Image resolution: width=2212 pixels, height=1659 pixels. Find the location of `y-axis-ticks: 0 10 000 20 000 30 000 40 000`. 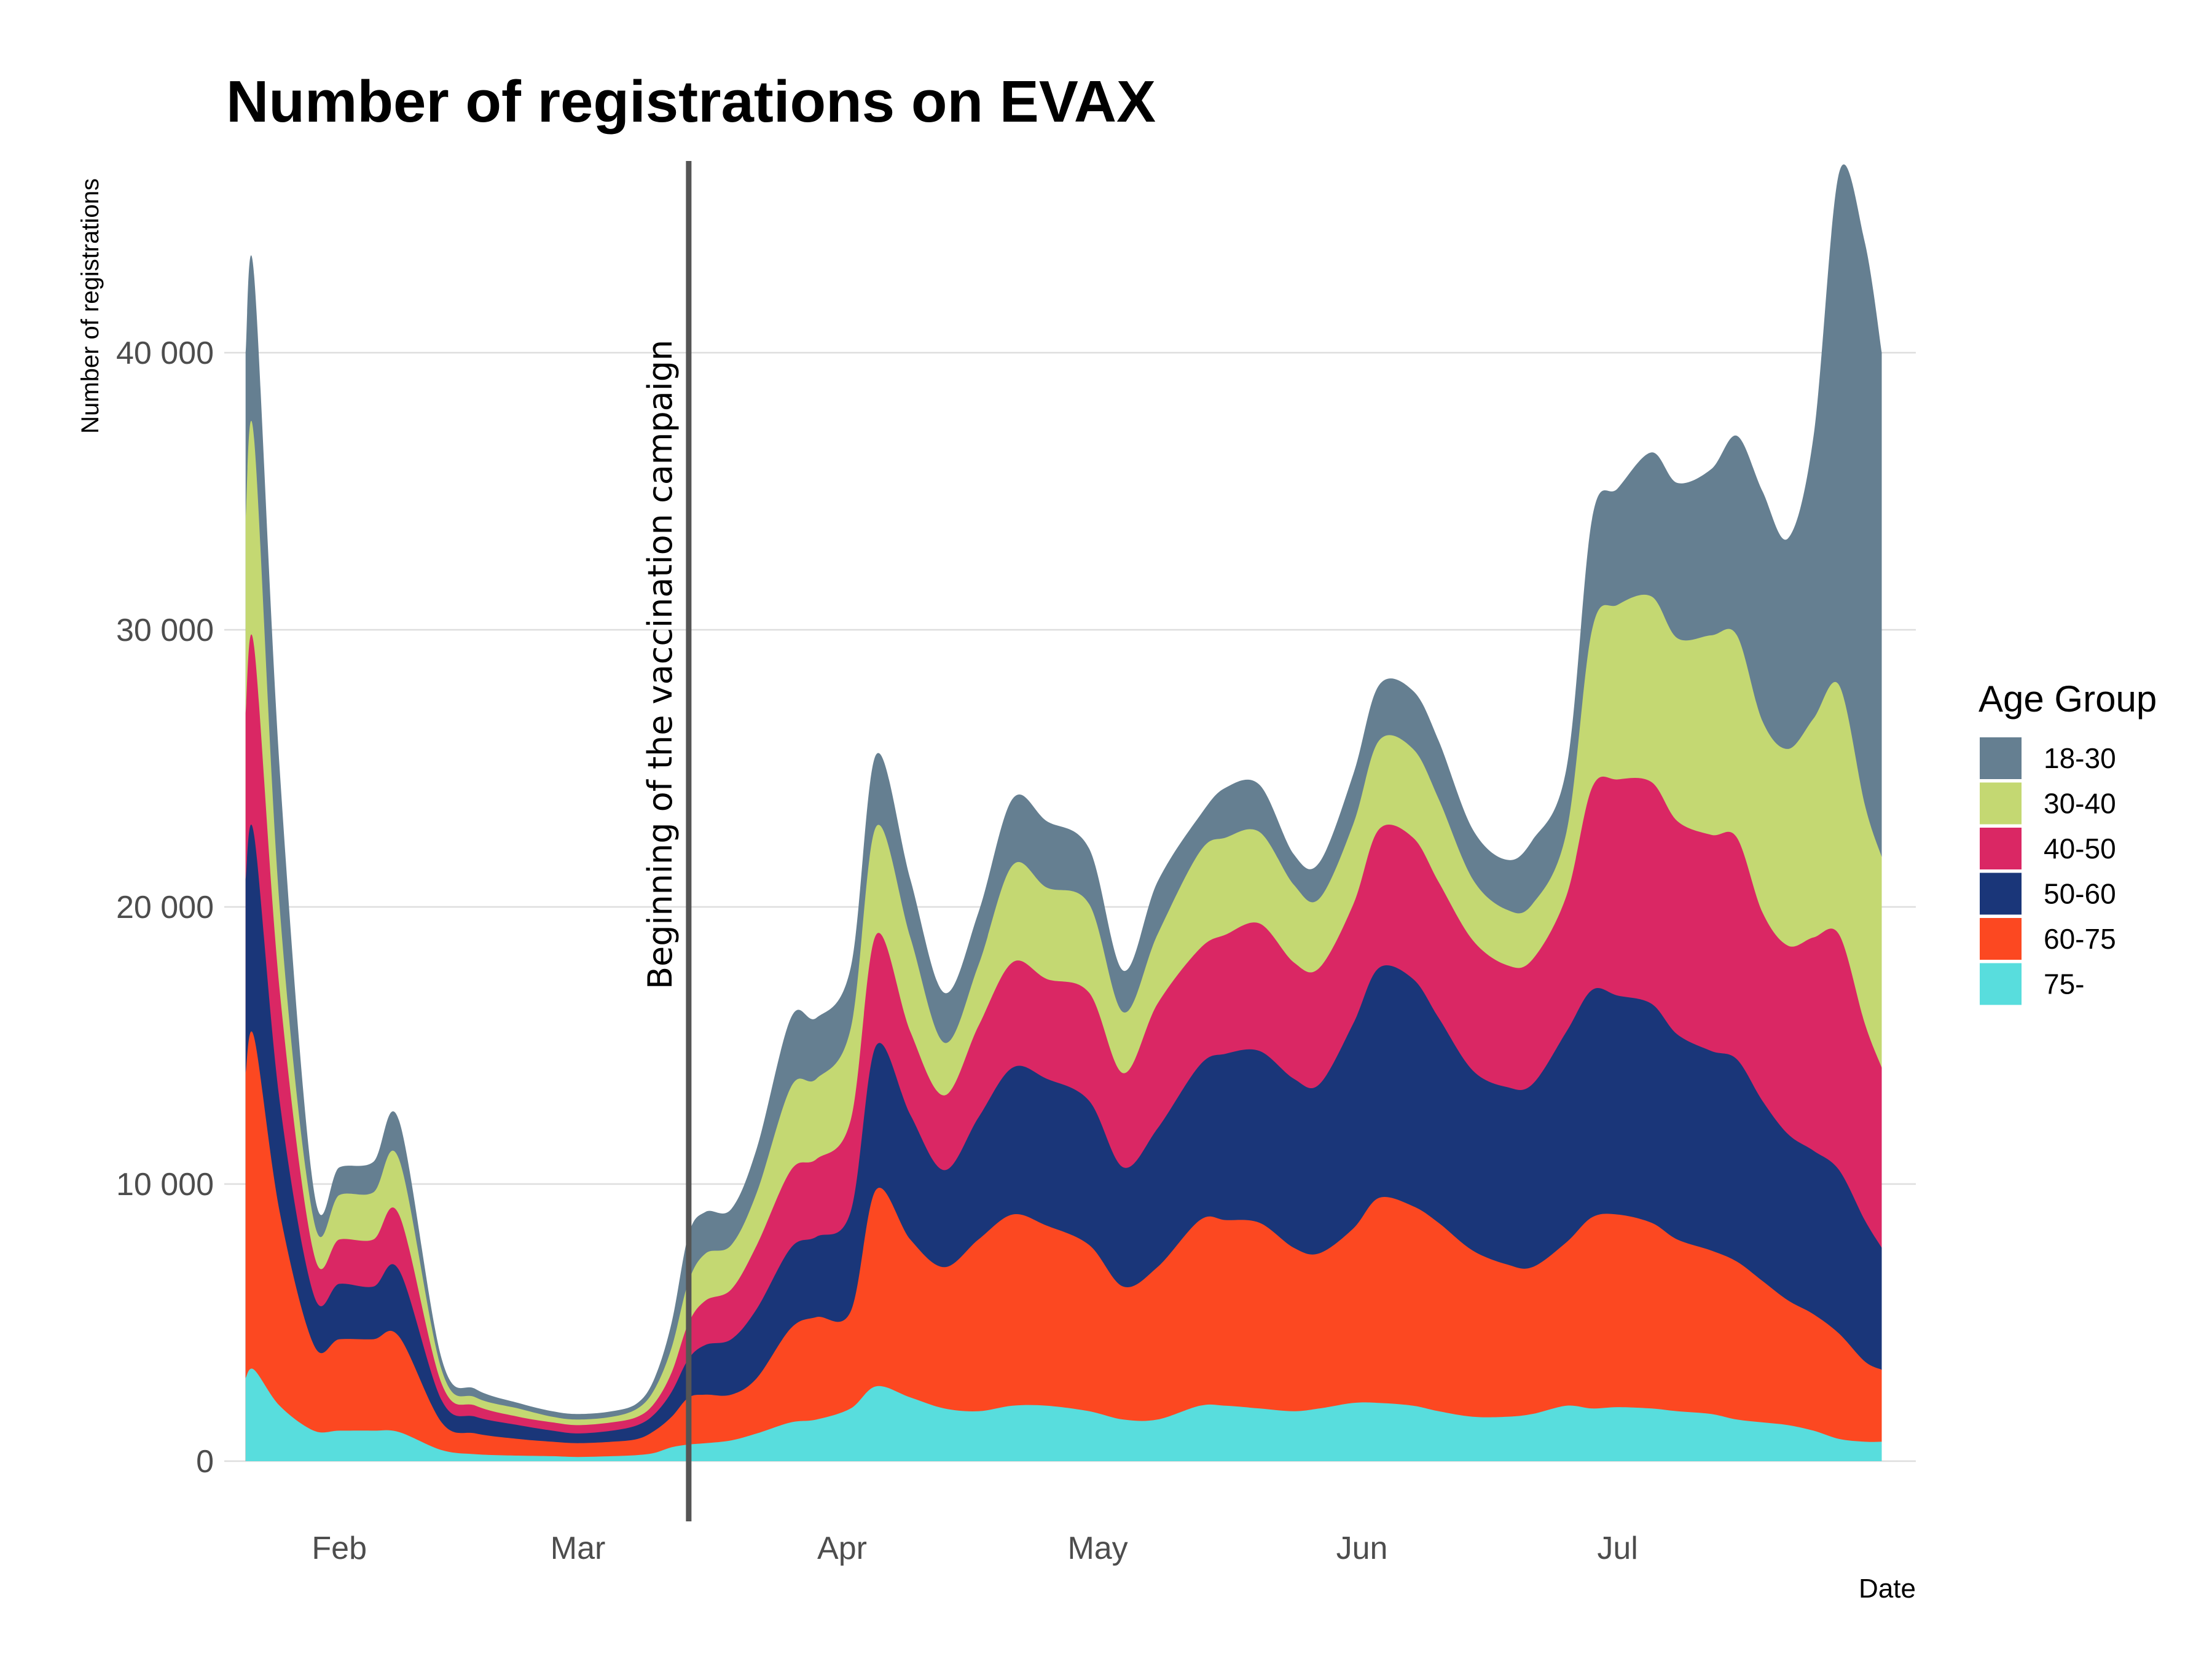

y-axis-ticks: 0 10 000 20 000 30 000 40 000 is located at coordinates (165, 907).